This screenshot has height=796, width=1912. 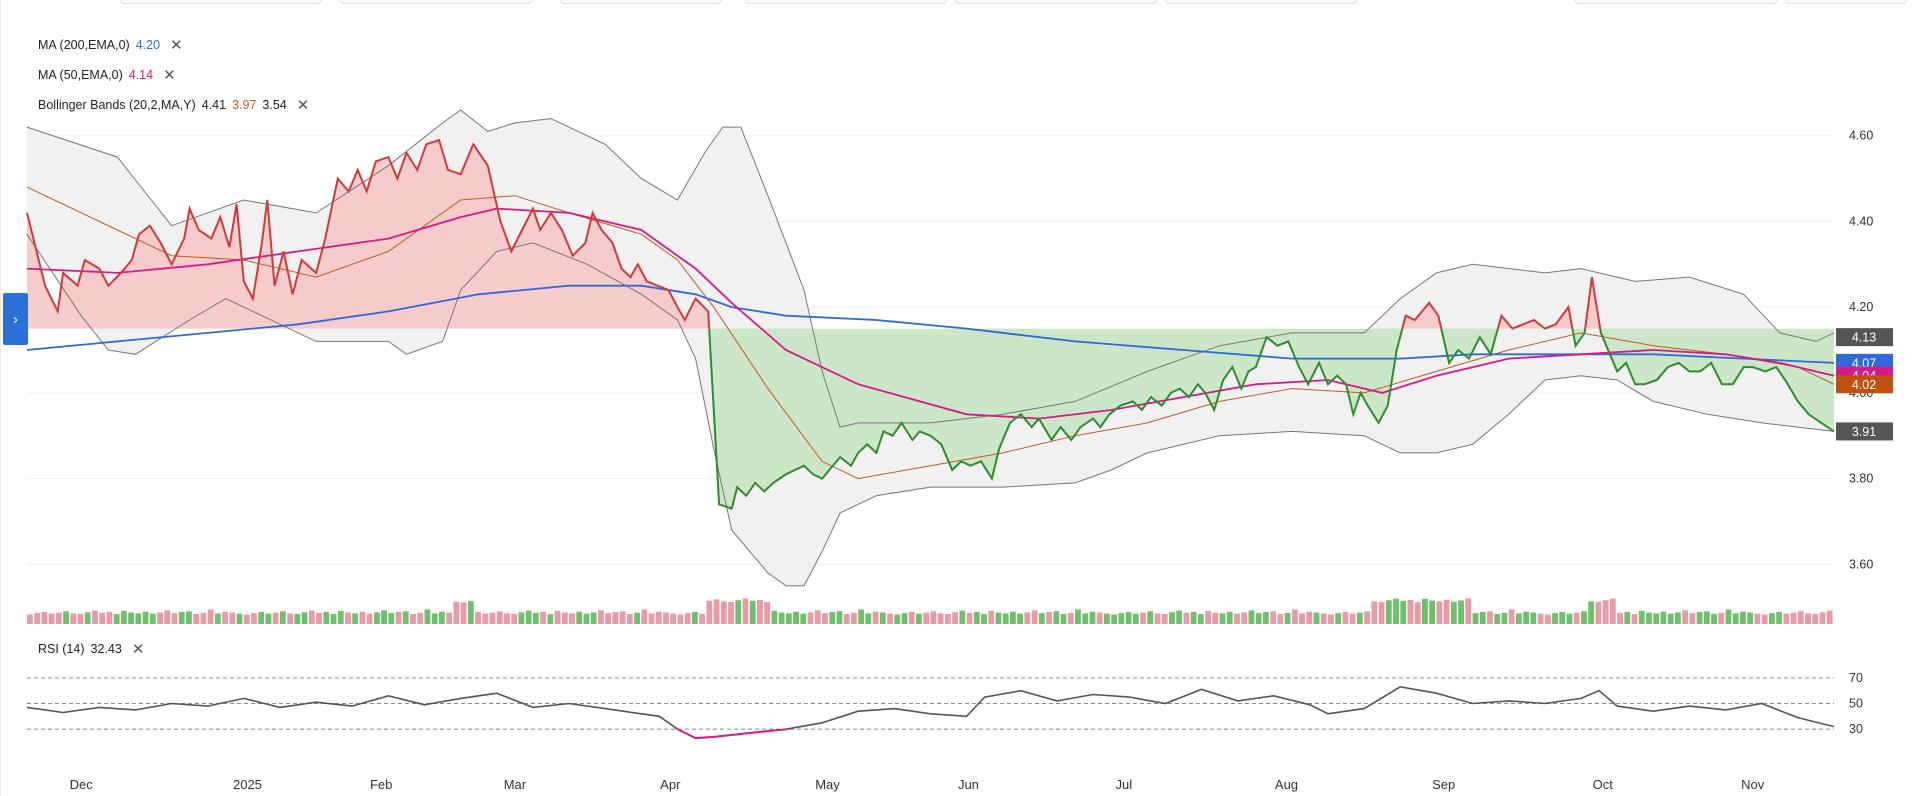 What do you see at coordinates (106, 649) in the screenshot?
I see `legend-rsi-value: 32.43` at bounding box center [106, 649].